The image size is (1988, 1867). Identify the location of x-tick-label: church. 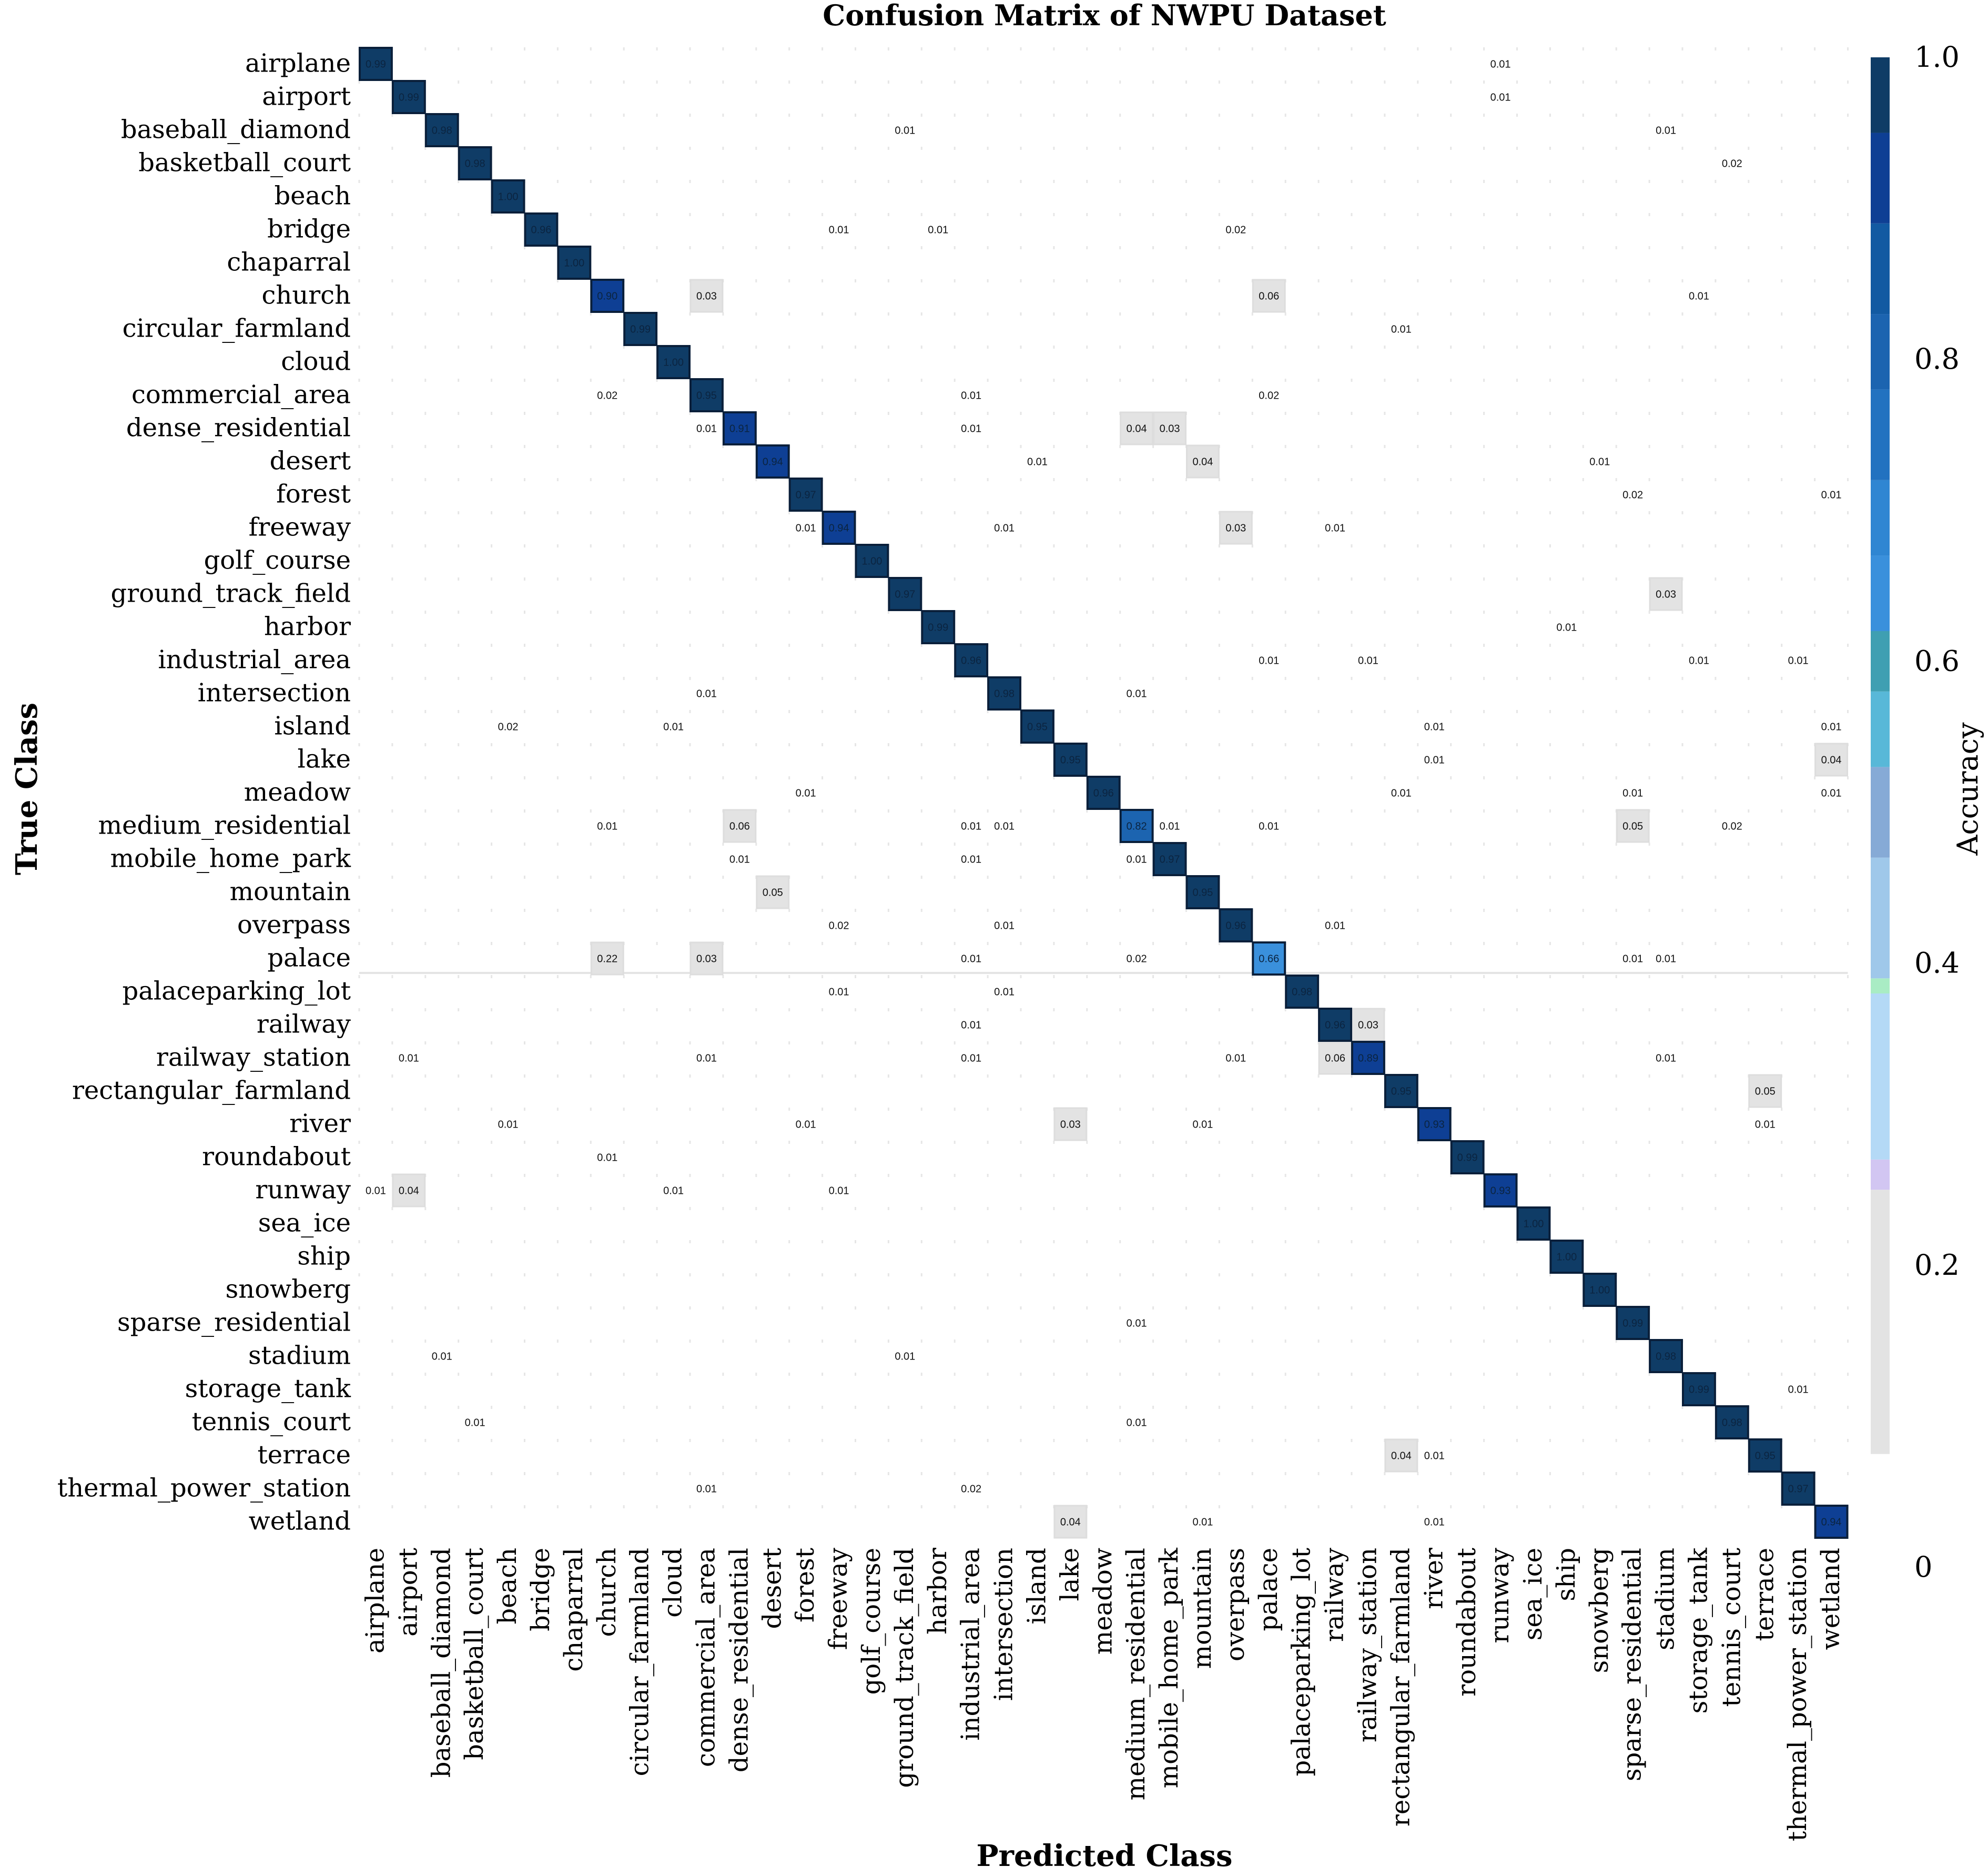
(607, 1593).